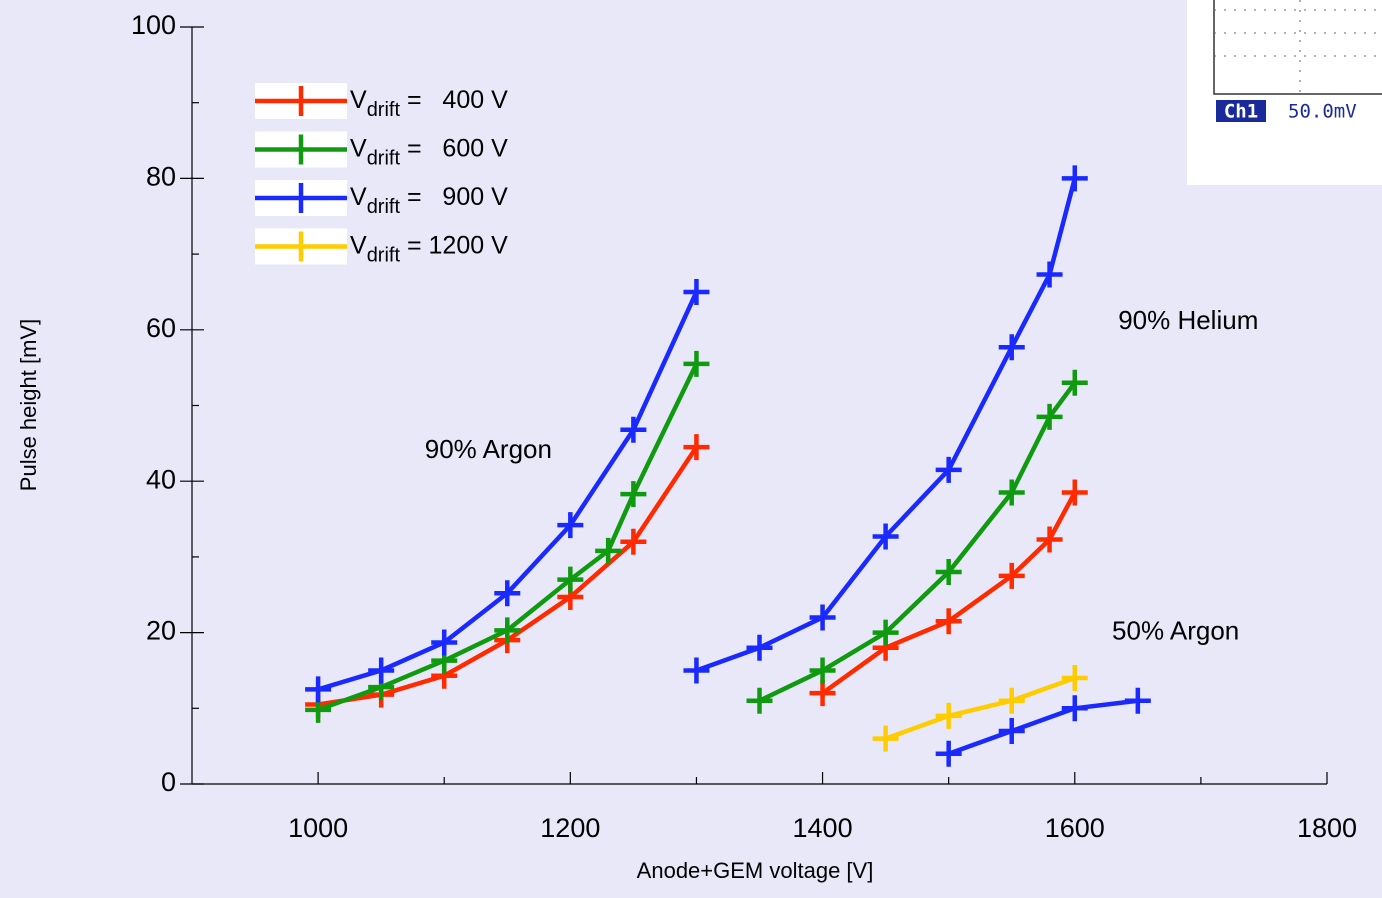 The height and width of the screenshot is (898, 1382). What do you see at coordinates (429, 201) in the screenshot?
I see `legend-label: Vdrift = 900 V` at bounding box center [429, 201].